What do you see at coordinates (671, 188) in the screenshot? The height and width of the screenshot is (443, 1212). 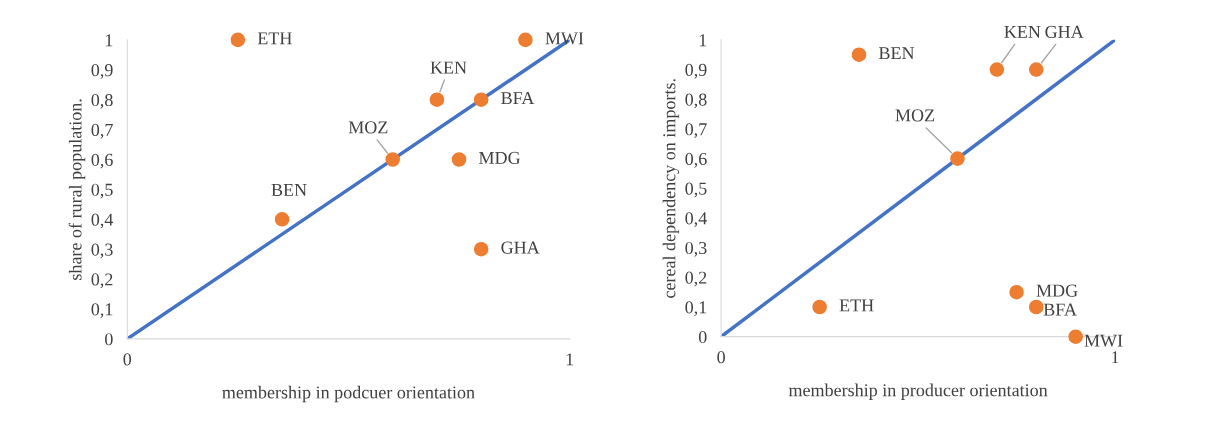 I see `y-axis-title: cereal dependency on imports.` at bounding box center [671, 188].